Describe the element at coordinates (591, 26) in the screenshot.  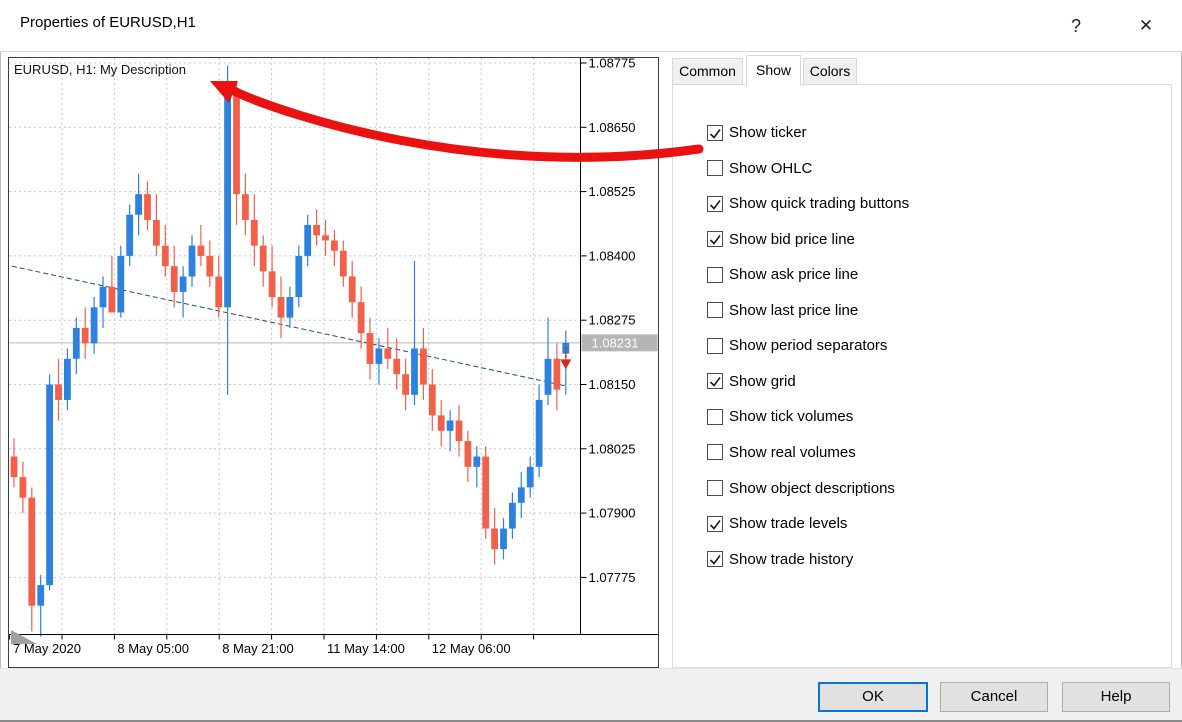
I see `title-bar: Properties of EURUSD,H1 ? ✕` at that location.